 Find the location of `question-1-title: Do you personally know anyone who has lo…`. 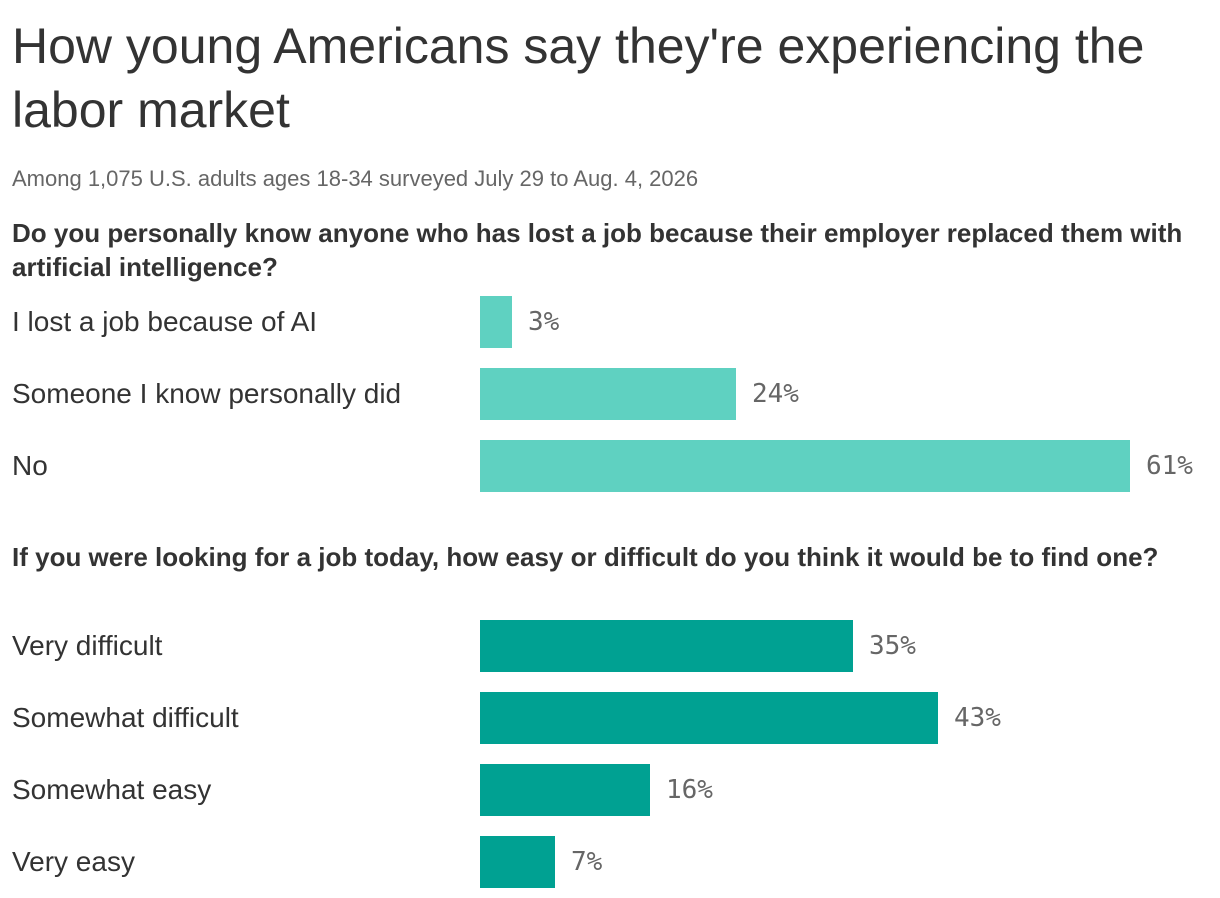

question-1-title: Do you personally know anyone who has lo… is located at coordinates (597, 250).